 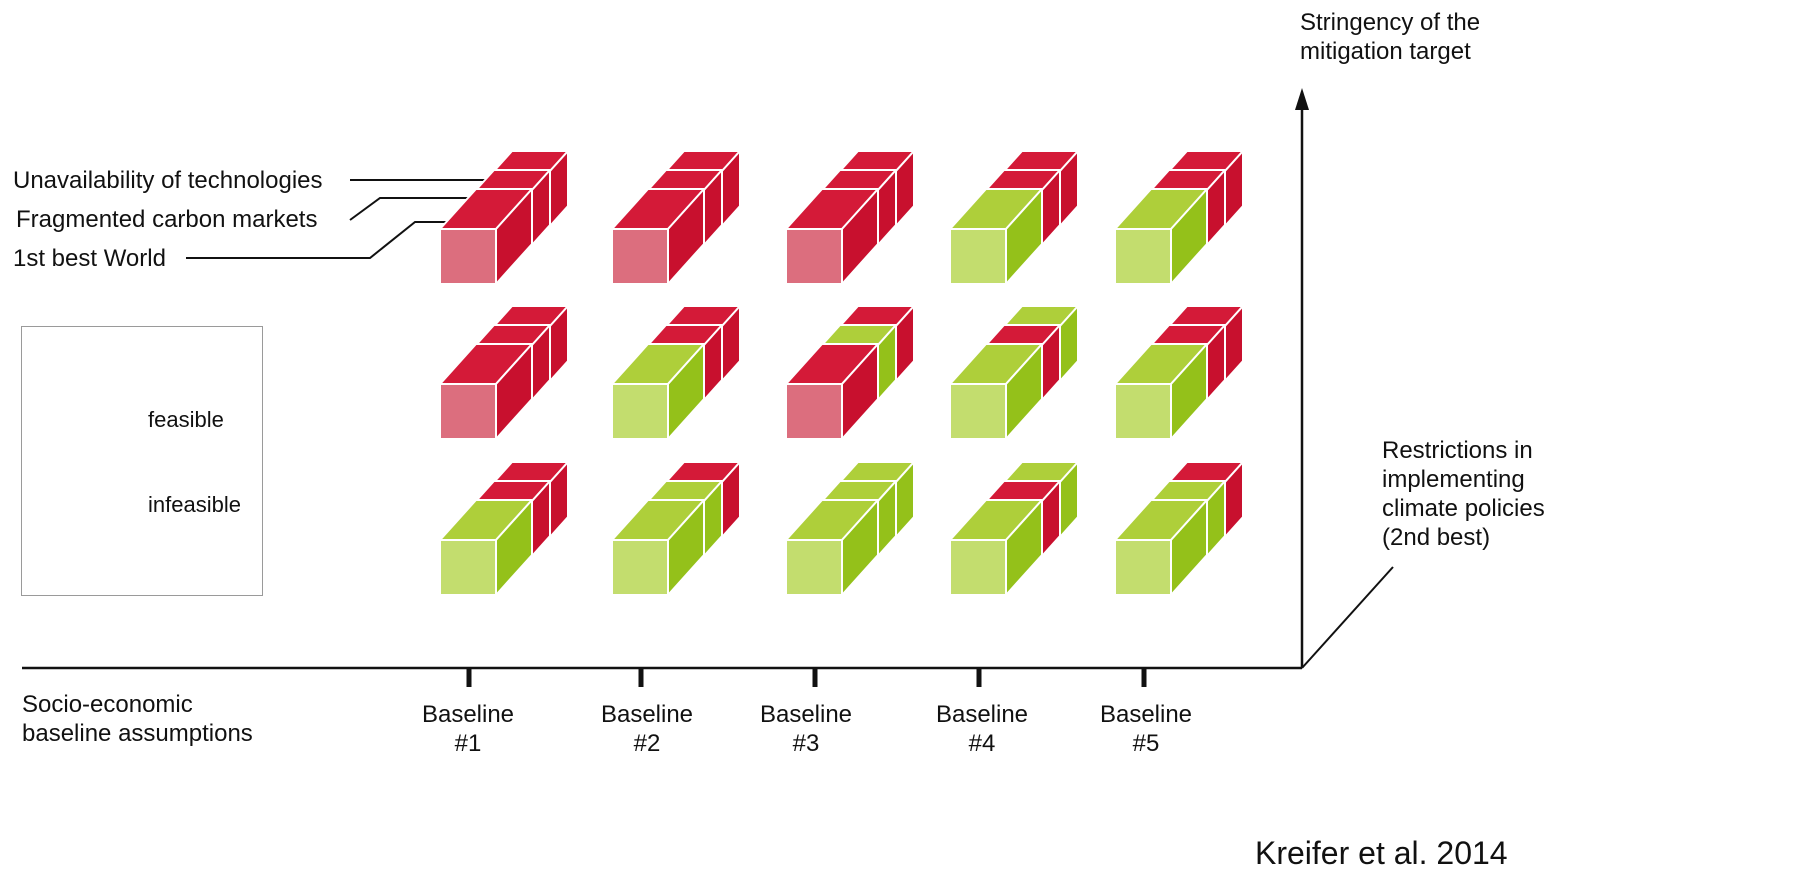 What do you see at coordinates (806, 677) in the screenshot?
I see `baseline-ticks` at bounding box center [806, 677].